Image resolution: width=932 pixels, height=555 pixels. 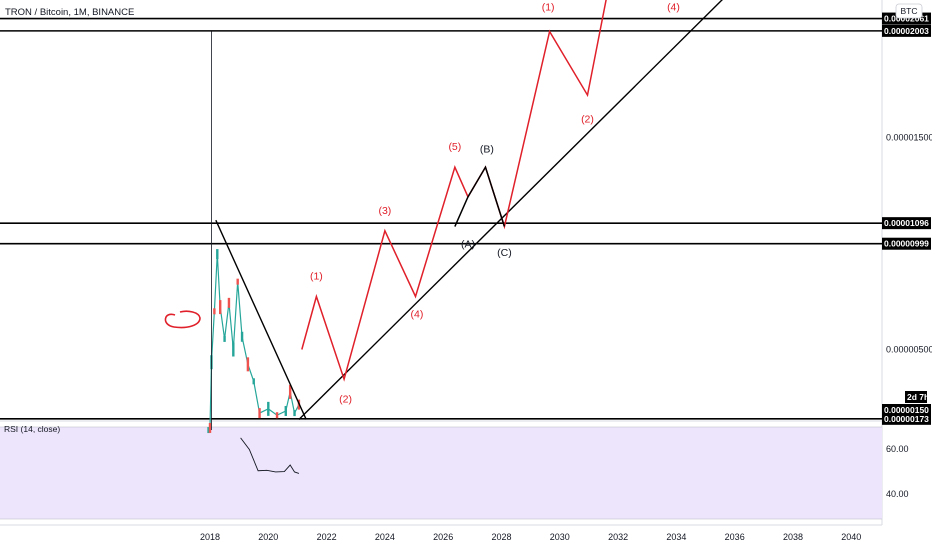 I want to click on x-tick-label: 2030, so click(x=560, y=537).